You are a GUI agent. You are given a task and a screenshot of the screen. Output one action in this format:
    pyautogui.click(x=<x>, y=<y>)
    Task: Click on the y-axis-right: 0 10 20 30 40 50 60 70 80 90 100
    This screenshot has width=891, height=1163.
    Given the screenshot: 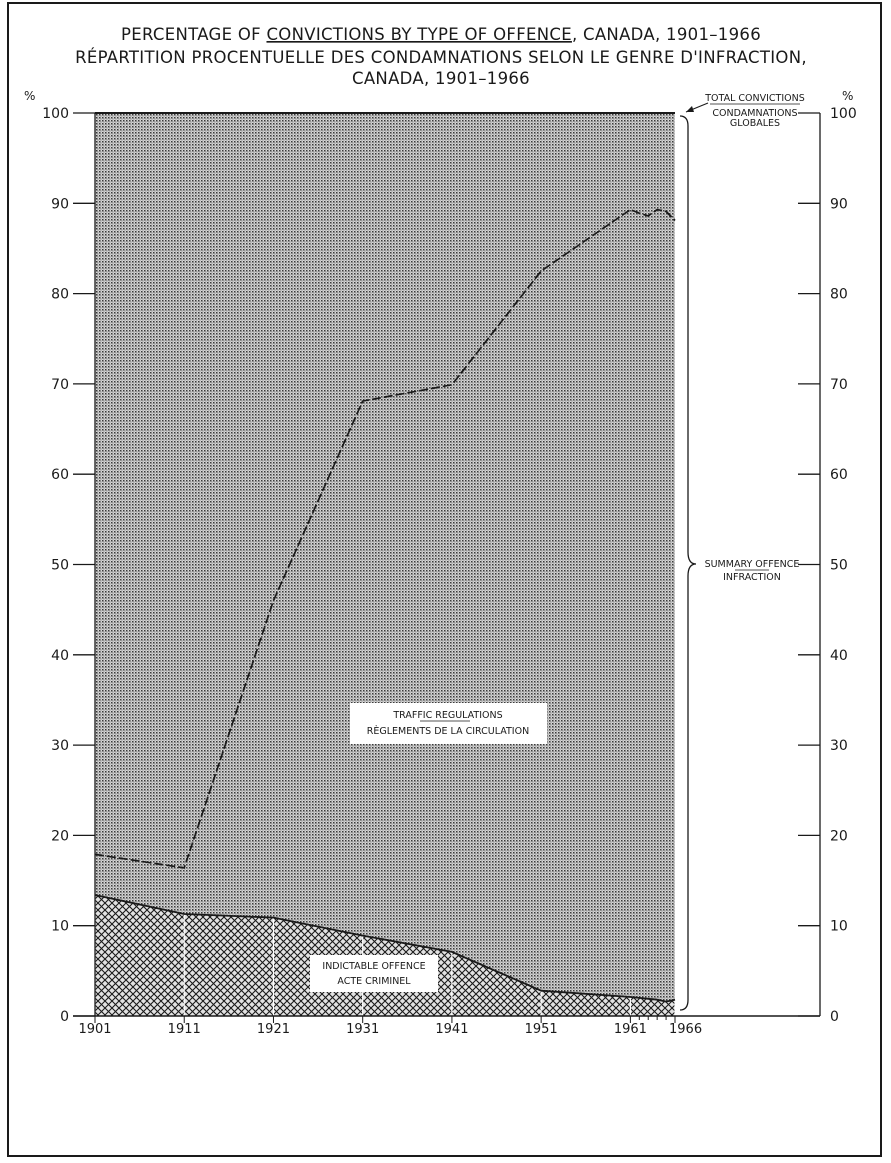 What is the action you would take?
    pyautogui.click(x=827, y=565)
    